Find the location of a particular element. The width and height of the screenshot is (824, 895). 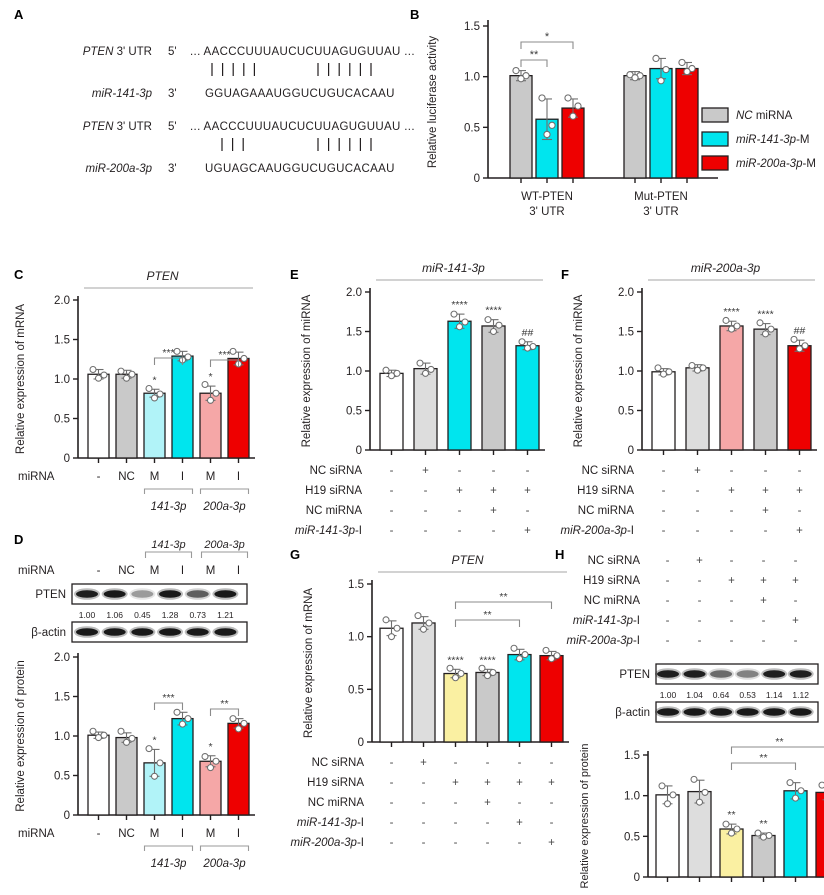

blot-quant-value: 0.45 is located at coordinates (142, 615).